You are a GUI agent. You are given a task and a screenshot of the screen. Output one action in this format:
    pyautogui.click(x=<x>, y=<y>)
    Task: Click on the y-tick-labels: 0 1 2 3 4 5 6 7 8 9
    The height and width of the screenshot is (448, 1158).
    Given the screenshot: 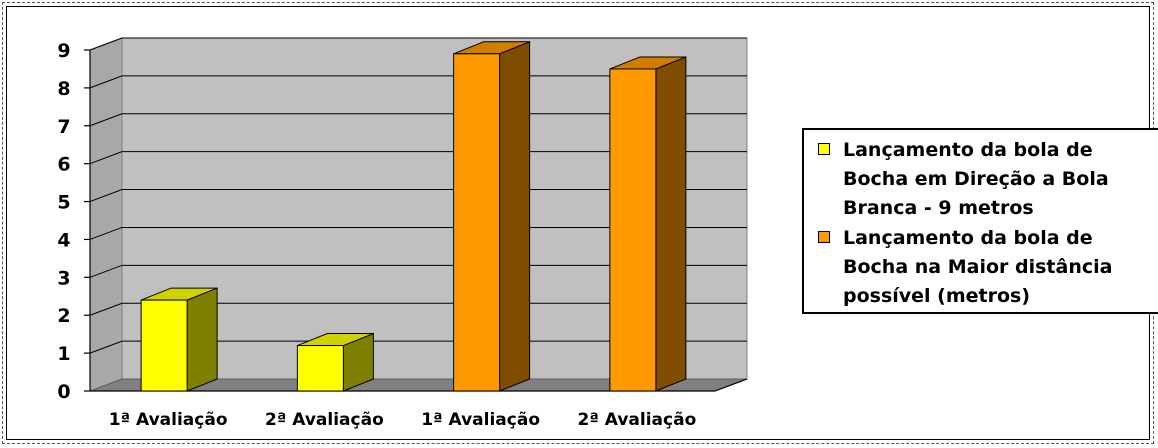 What is the action you would take?
    pyautogui.click(x=63, y=221)
    